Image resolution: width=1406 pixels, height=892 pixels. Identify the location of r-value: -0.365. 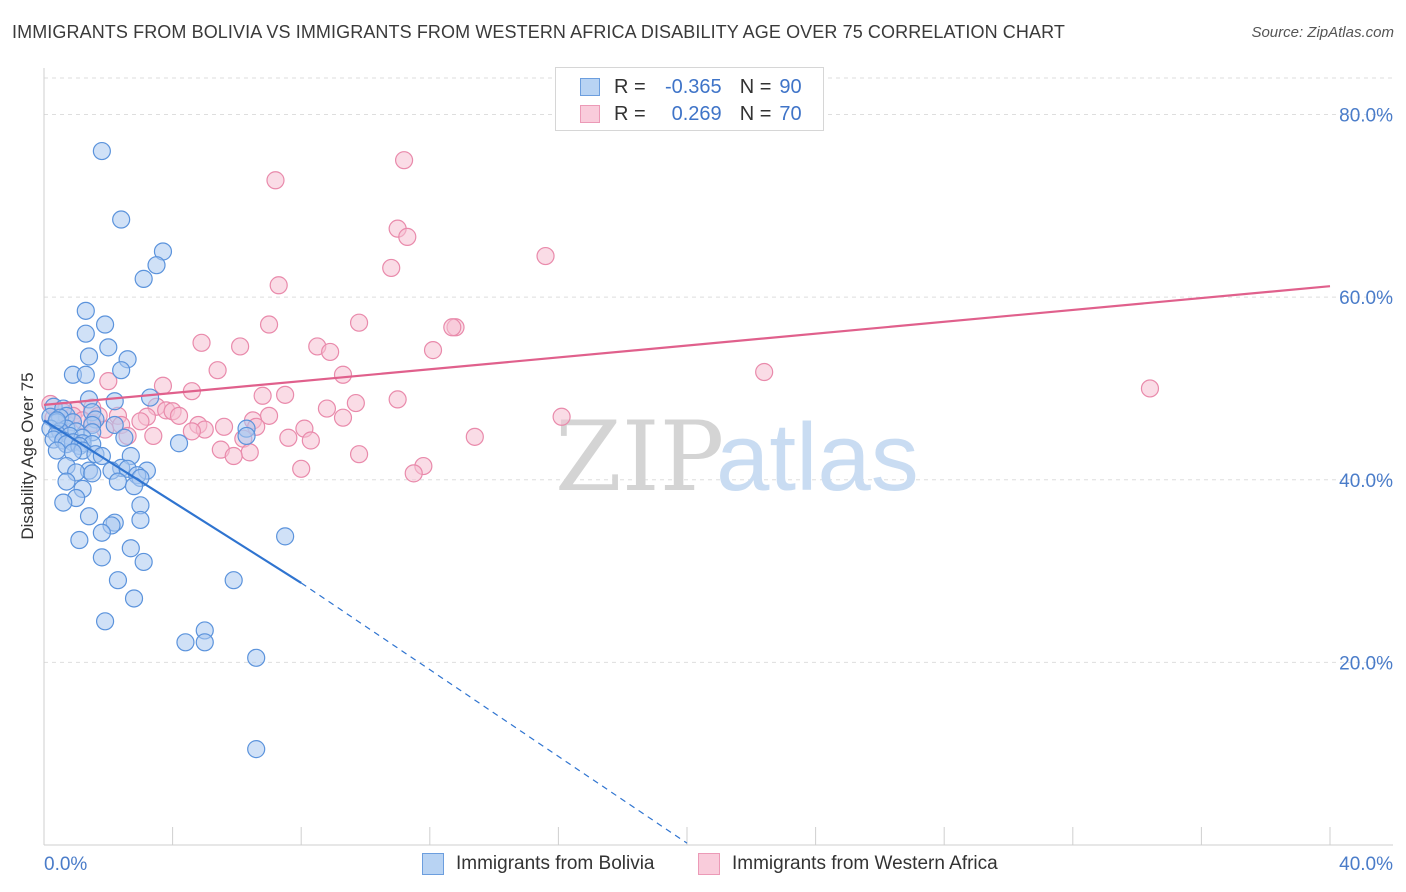
(693, 86).